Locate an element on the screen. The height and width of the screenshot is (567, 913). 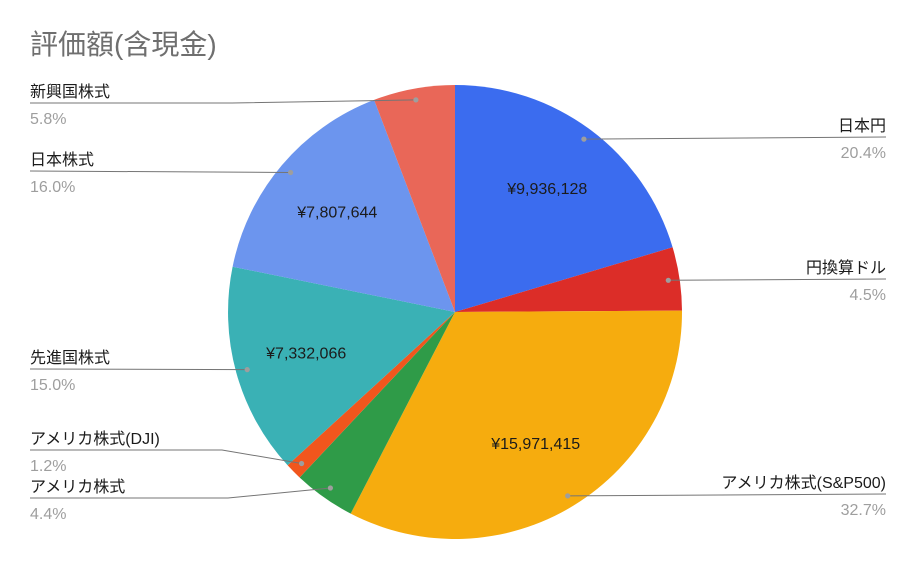
slice-value-label: ¥15,971,415 is located at coordinates (535, 444).